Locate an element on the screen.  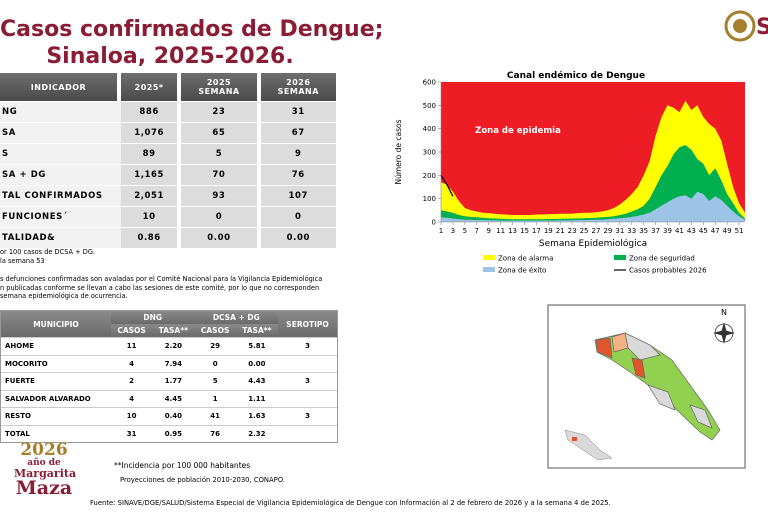
value-cell: 0.00 is located at coordinates (257, 363).